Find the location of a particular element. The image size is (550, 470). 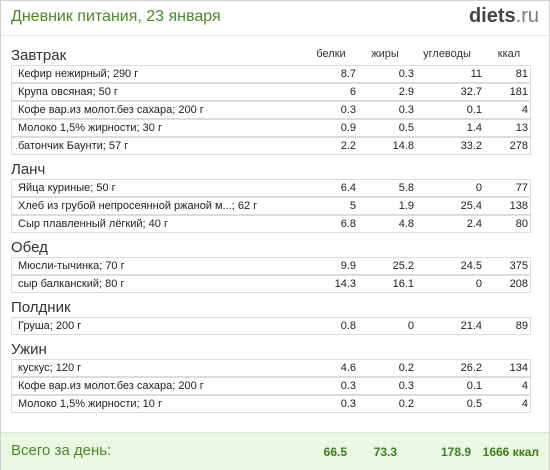

daily-total-label: Всего за день: is located at coordinates (61, 450).